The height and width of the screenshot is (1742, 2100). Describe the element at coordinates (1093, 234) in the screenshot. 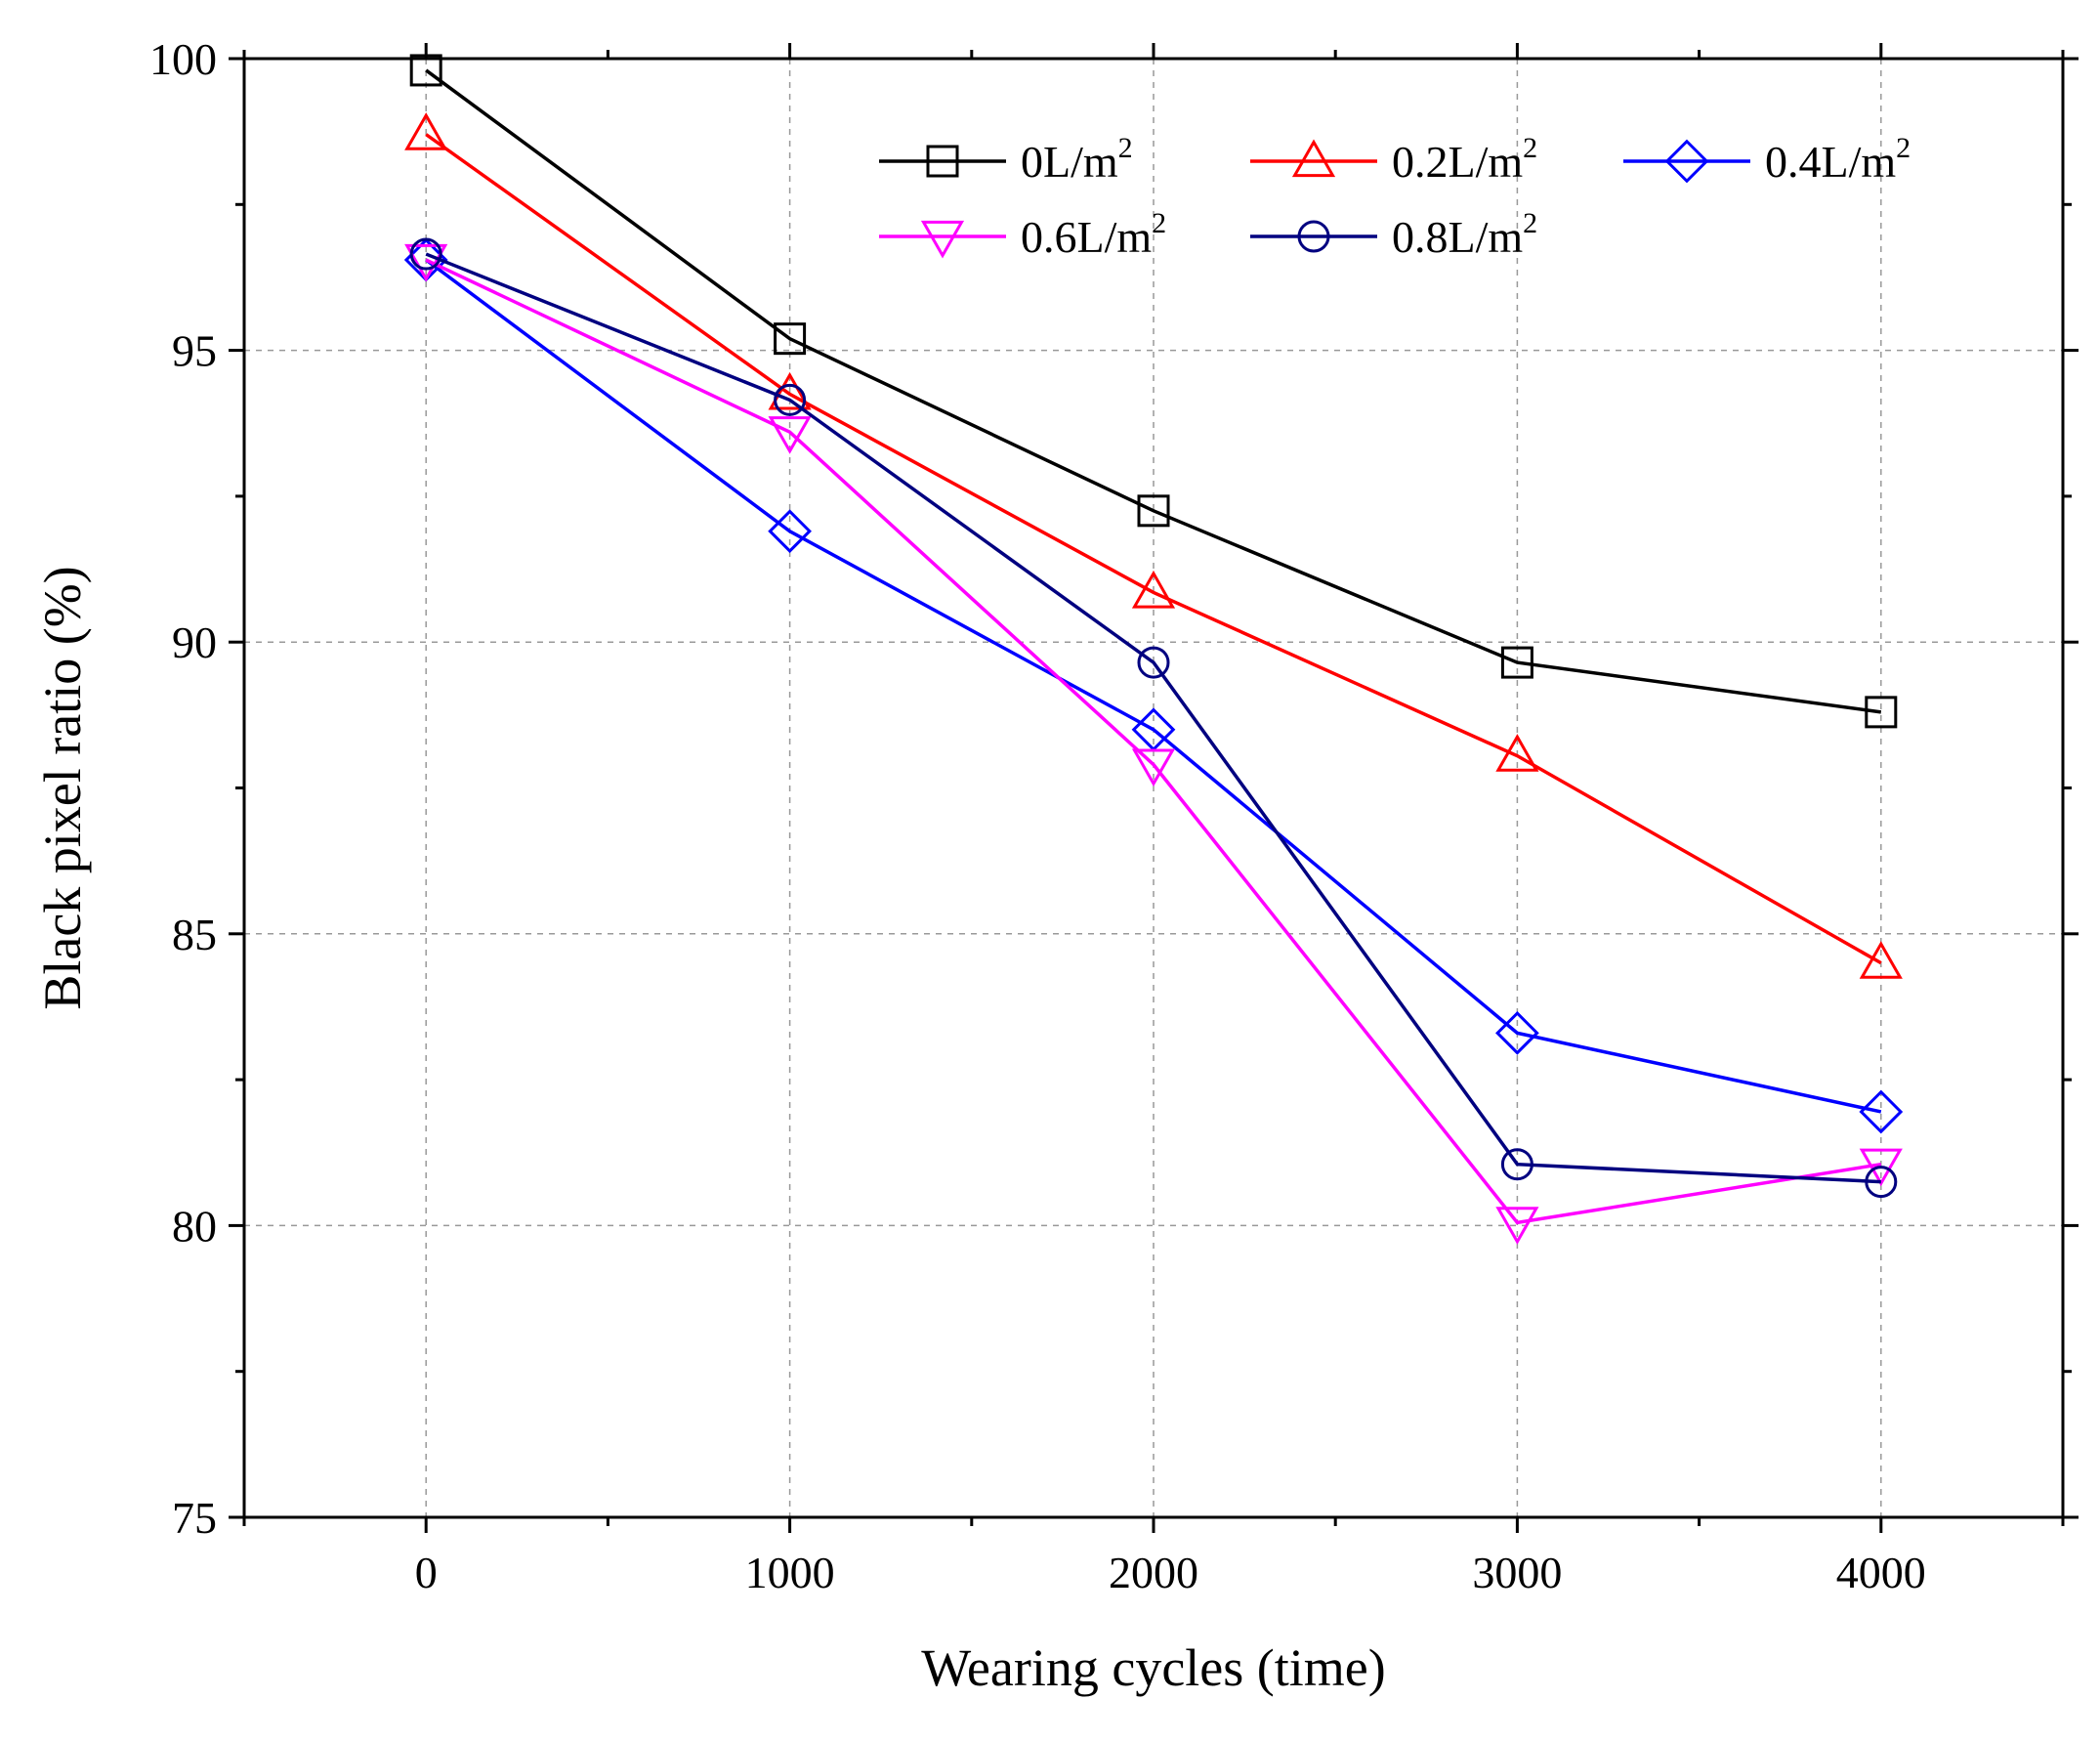

I see `legend-label: 0.6L/m2` at that location.